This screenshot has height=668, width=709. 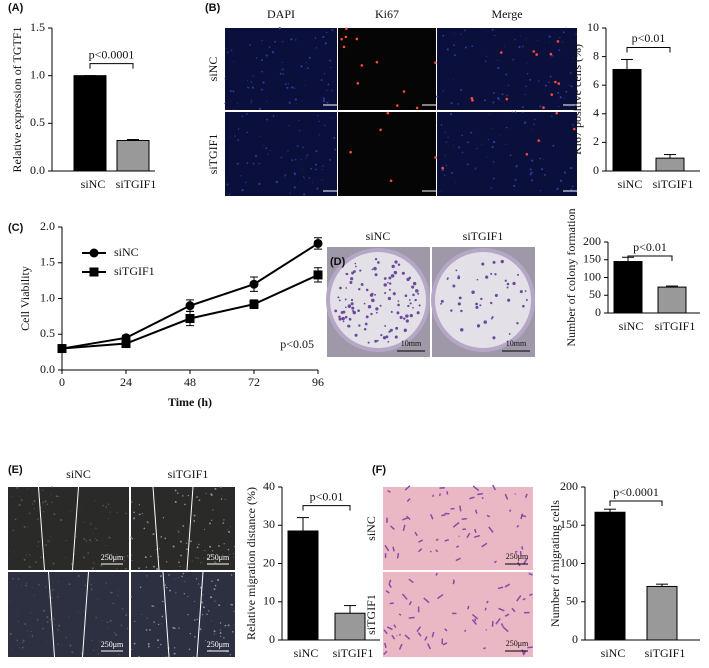 I want to click on legend-marker, so click(x=94, y=253).